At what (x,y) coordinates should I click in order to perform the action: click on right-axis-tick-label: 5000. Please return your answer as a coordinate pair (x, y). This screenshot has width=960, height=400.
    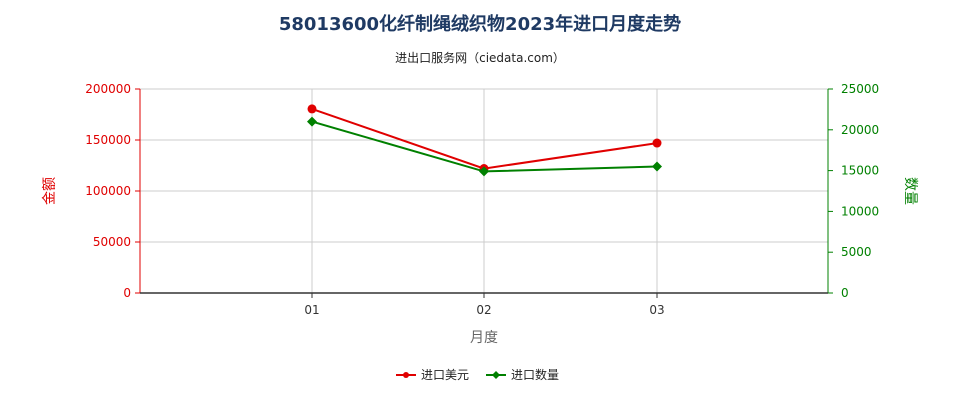
    Looking at the image, I should click on (856, 252).